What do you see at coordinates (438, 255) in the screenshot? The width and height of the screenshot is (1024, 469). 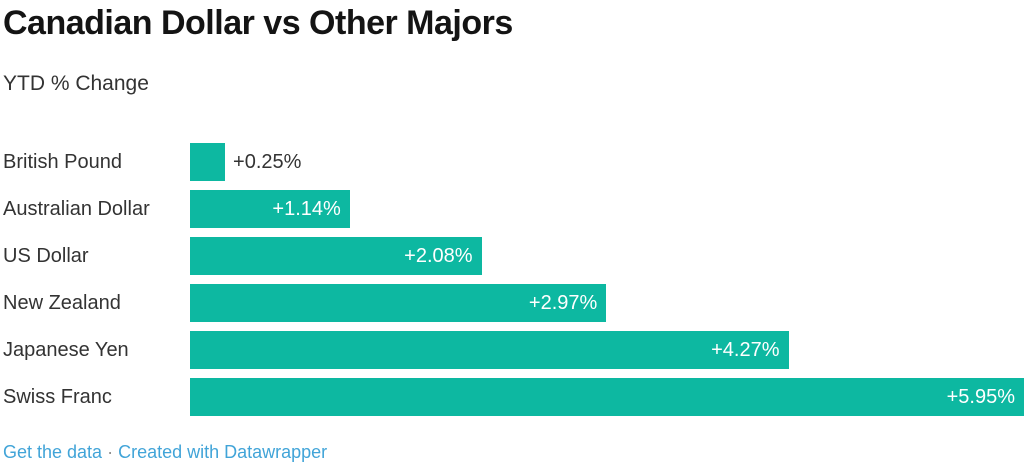 I see `value-label: +2.08%` at bounding box center [438, 255].